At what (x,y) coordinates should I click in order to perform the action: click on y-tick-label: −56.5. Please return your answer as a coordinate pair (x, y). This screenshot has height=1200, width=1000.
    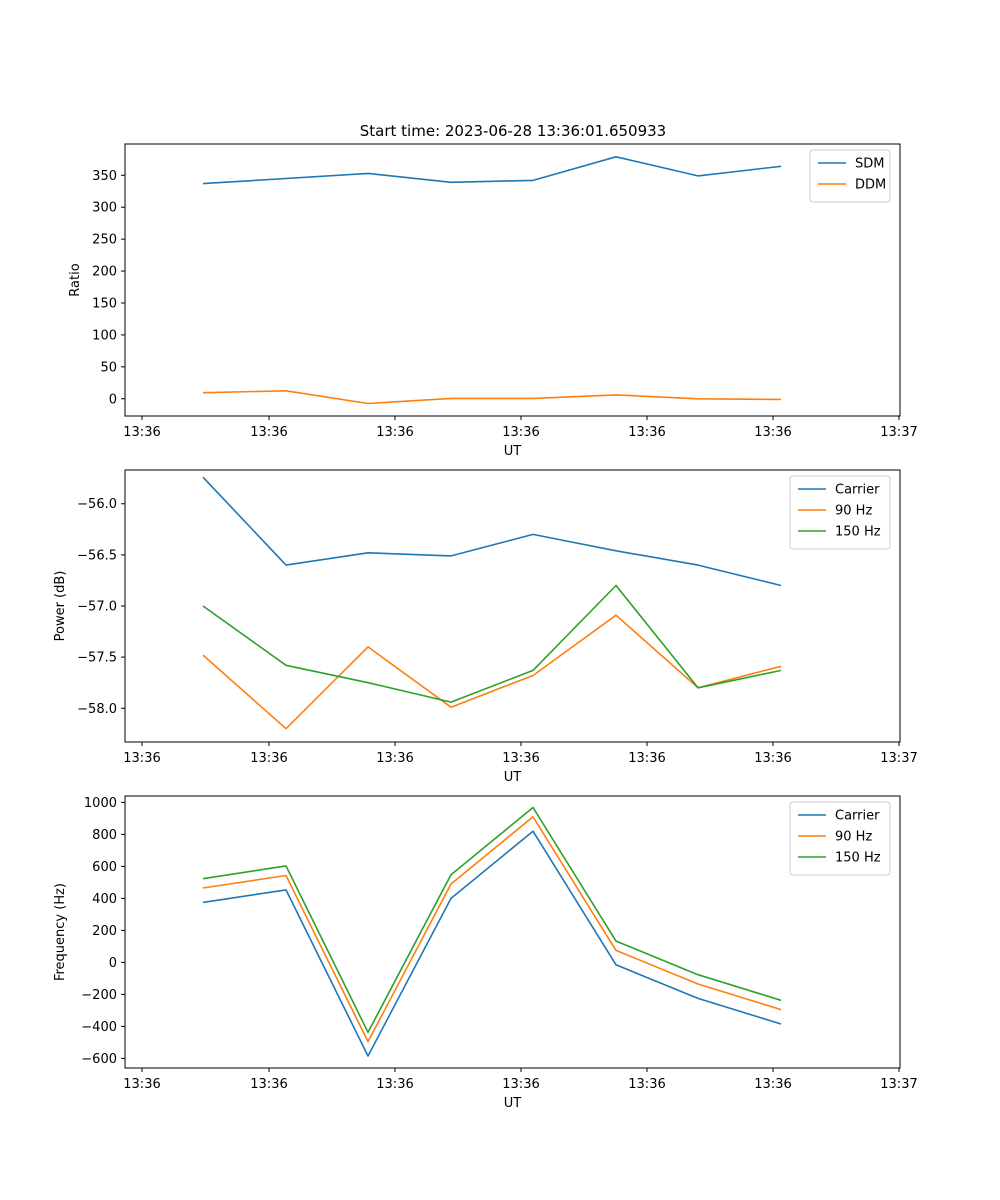
    Looking at the image, I should click on (97, 555).